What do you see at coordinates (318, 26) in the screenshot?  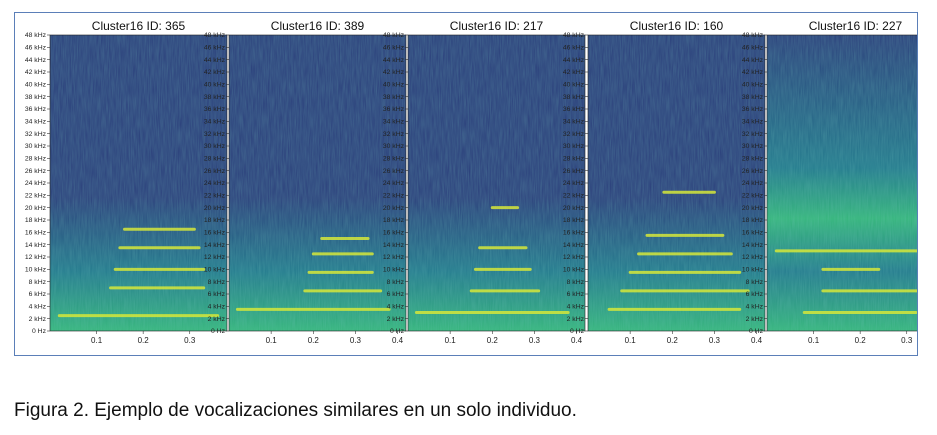 I see `panel-title: Cluster16 ID: 389` at bounding box center [318, 26].